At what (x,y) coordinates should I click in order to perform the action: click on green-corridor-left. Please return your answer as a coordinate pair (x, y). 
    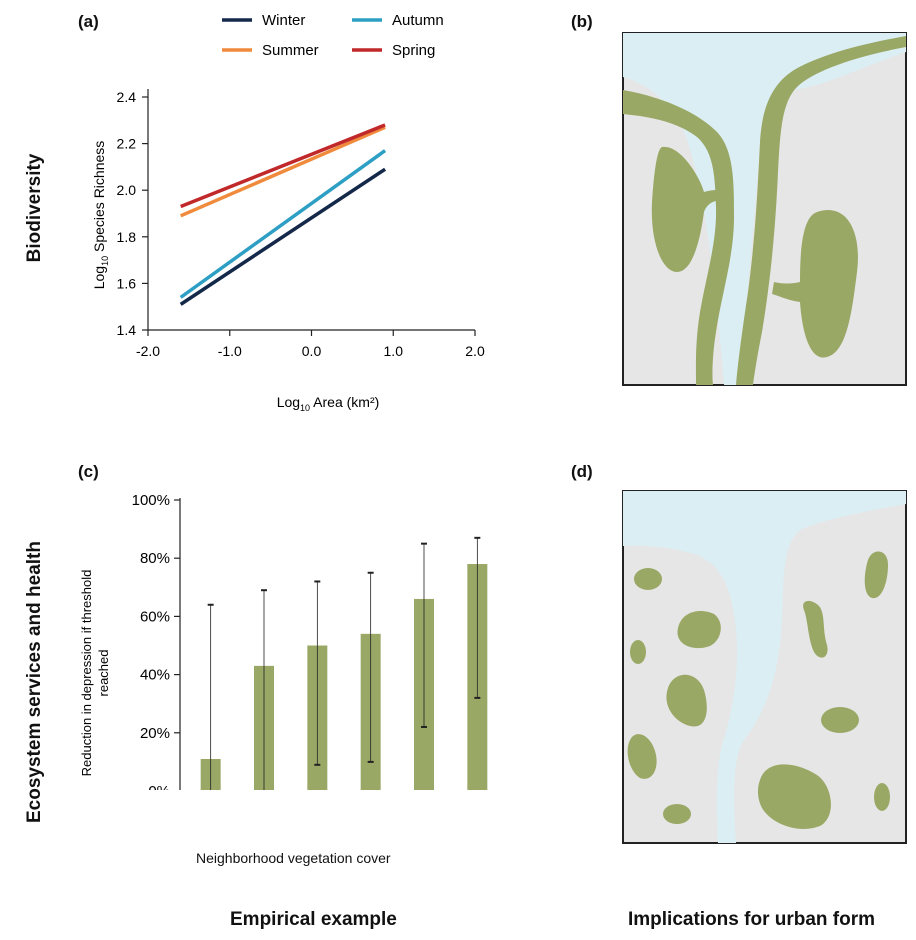
    Looking at the image, I should click on (678, 237).